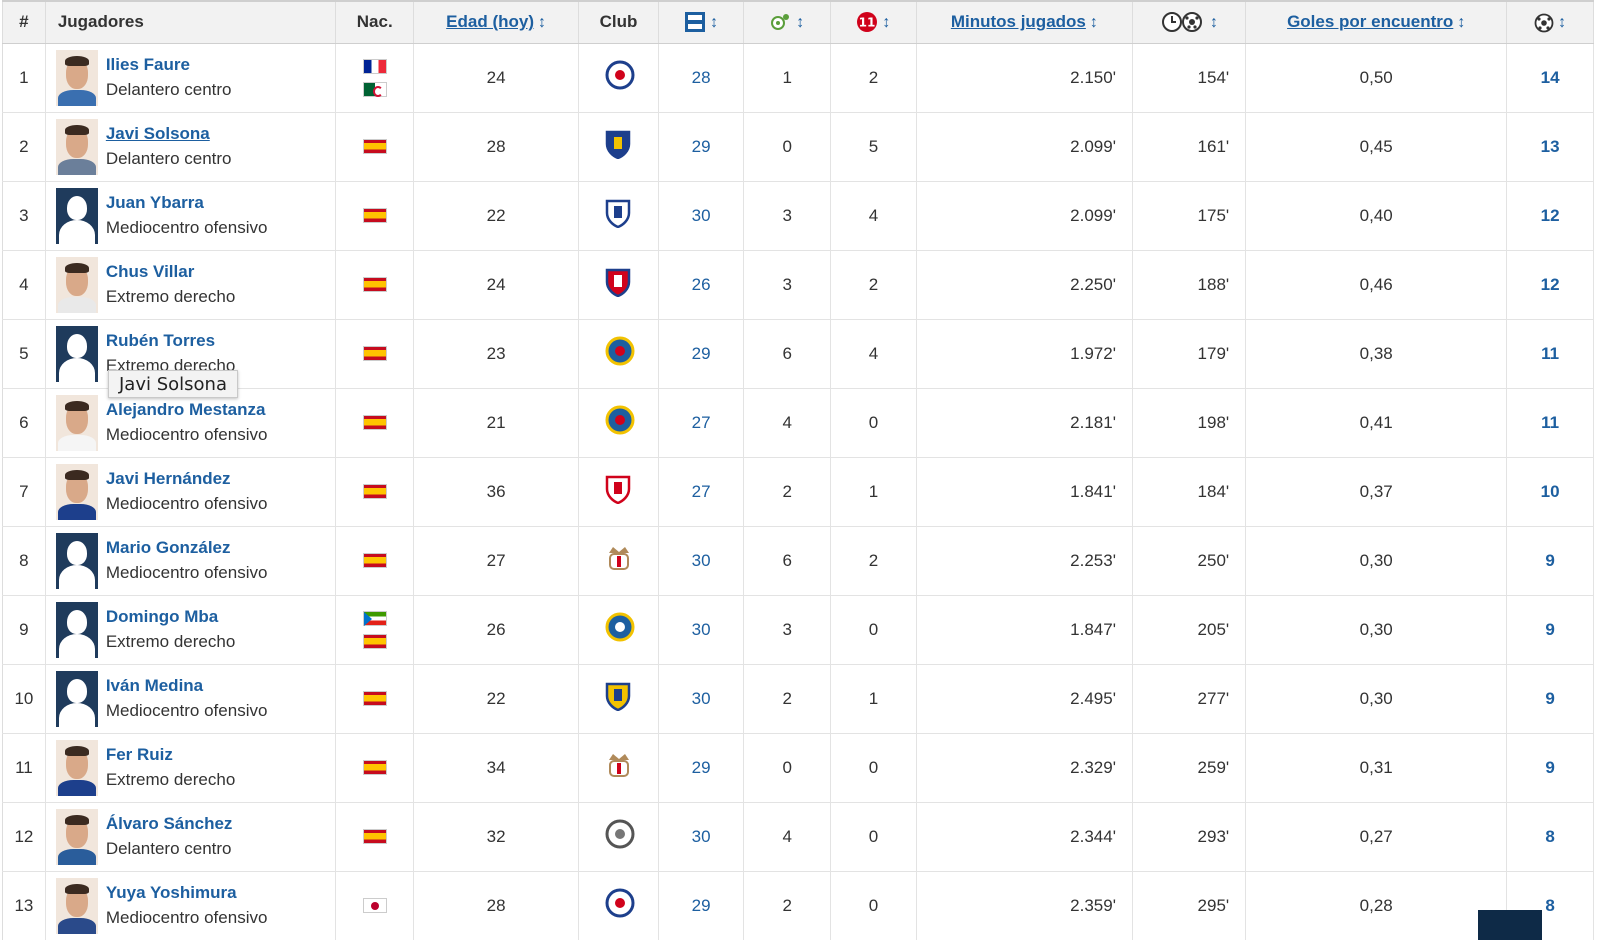 The height and width of the screenshot is (940, 1600). What do you see at coordinates (1550, 78) in the screenshot?
I see `goals-cell: 14` at bounding box center [1550, 78].